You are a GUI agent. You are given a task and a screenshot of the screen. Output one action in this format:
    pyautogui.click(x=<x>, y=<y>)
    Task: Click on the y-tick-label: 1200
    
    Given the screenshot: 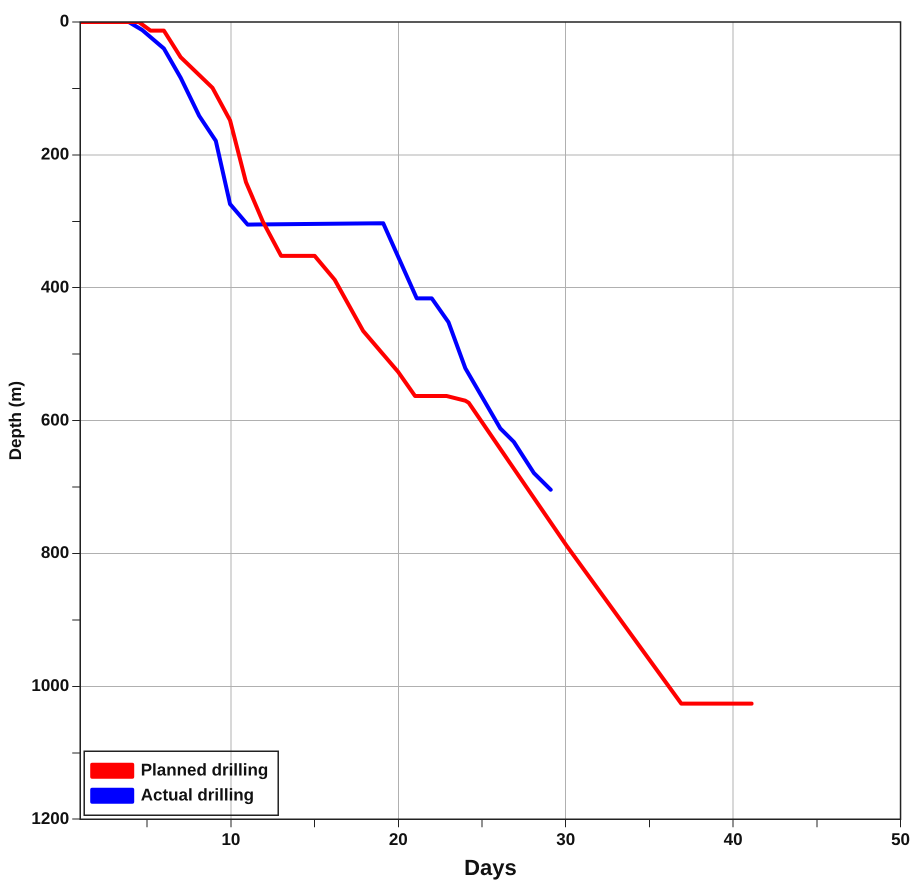 What is the action you would take?
    pyautogui.click(x=50, y=818)
    